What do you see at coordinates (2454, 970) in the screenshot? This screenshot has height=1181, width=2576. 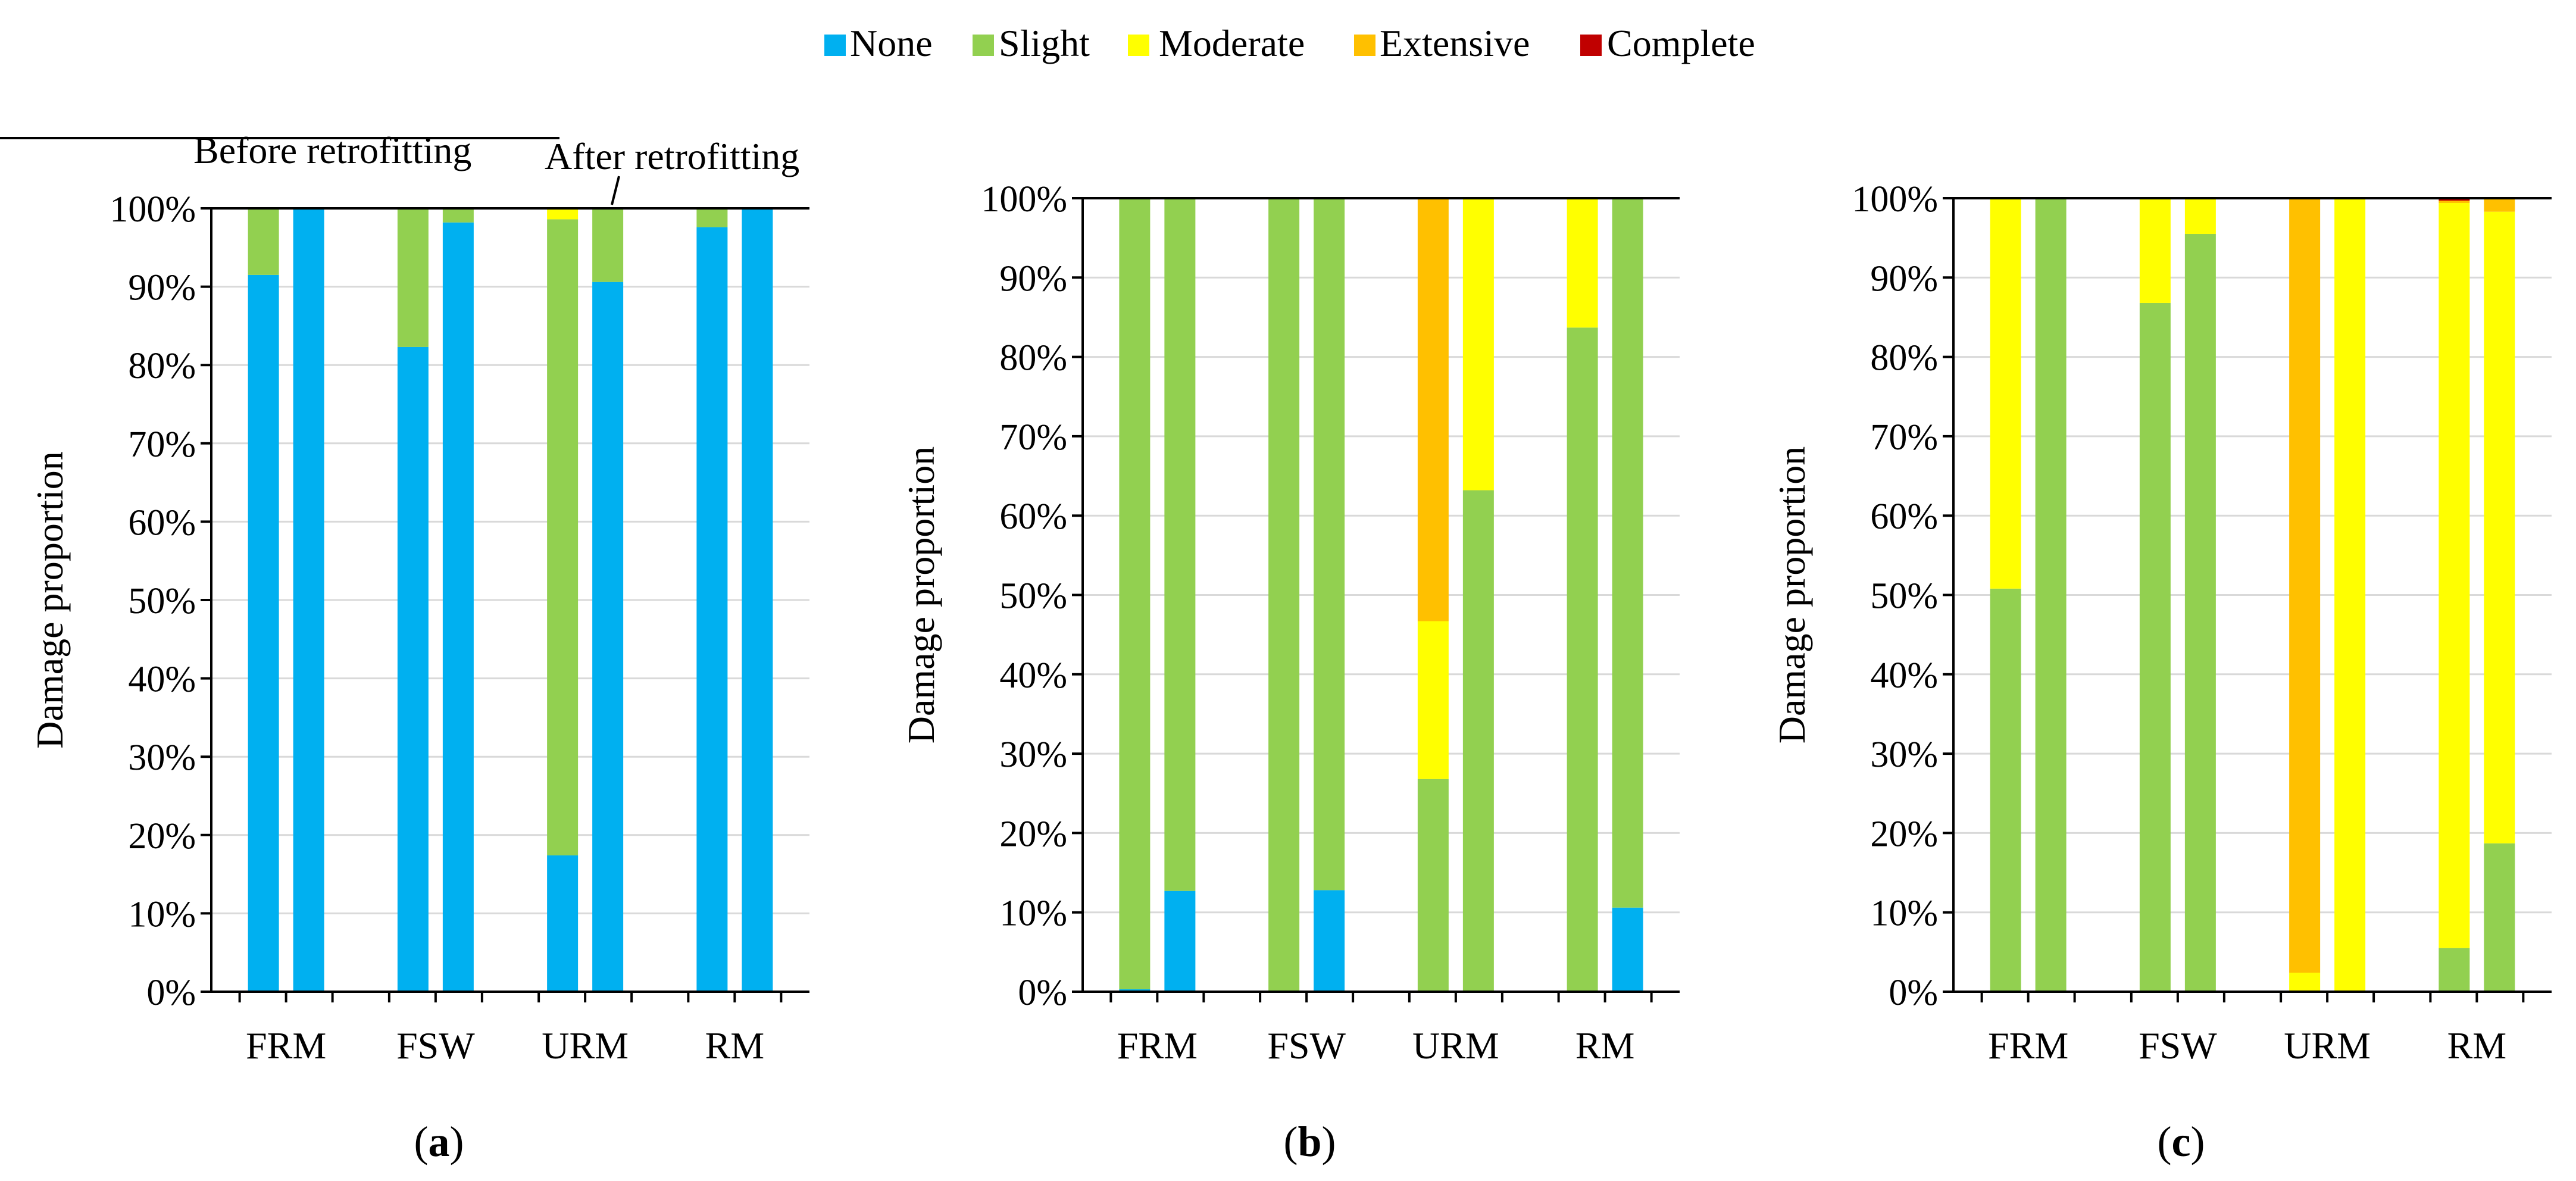 I see `bar-segment-c-rm-before-slight` at bounding box center [2454, 970].